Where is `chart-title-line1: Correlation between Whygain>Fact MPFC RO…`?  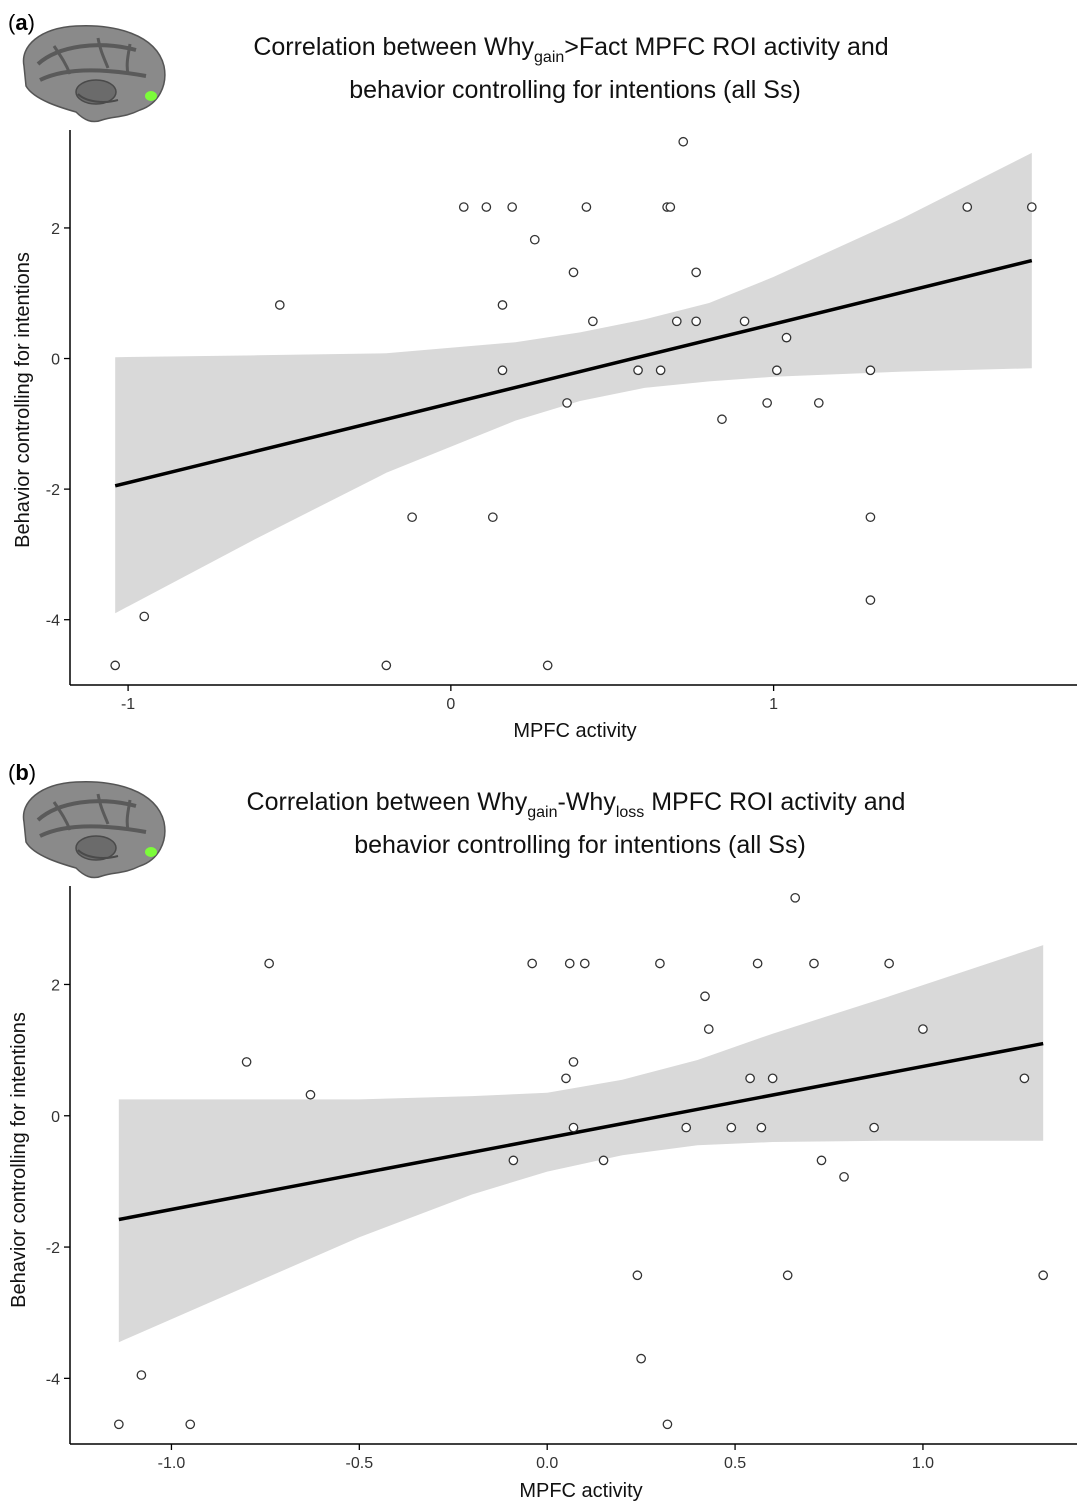
chart-title-line1: Correlation between Whygain>Fact MPFC RO… is located at coordinates (570, 49).